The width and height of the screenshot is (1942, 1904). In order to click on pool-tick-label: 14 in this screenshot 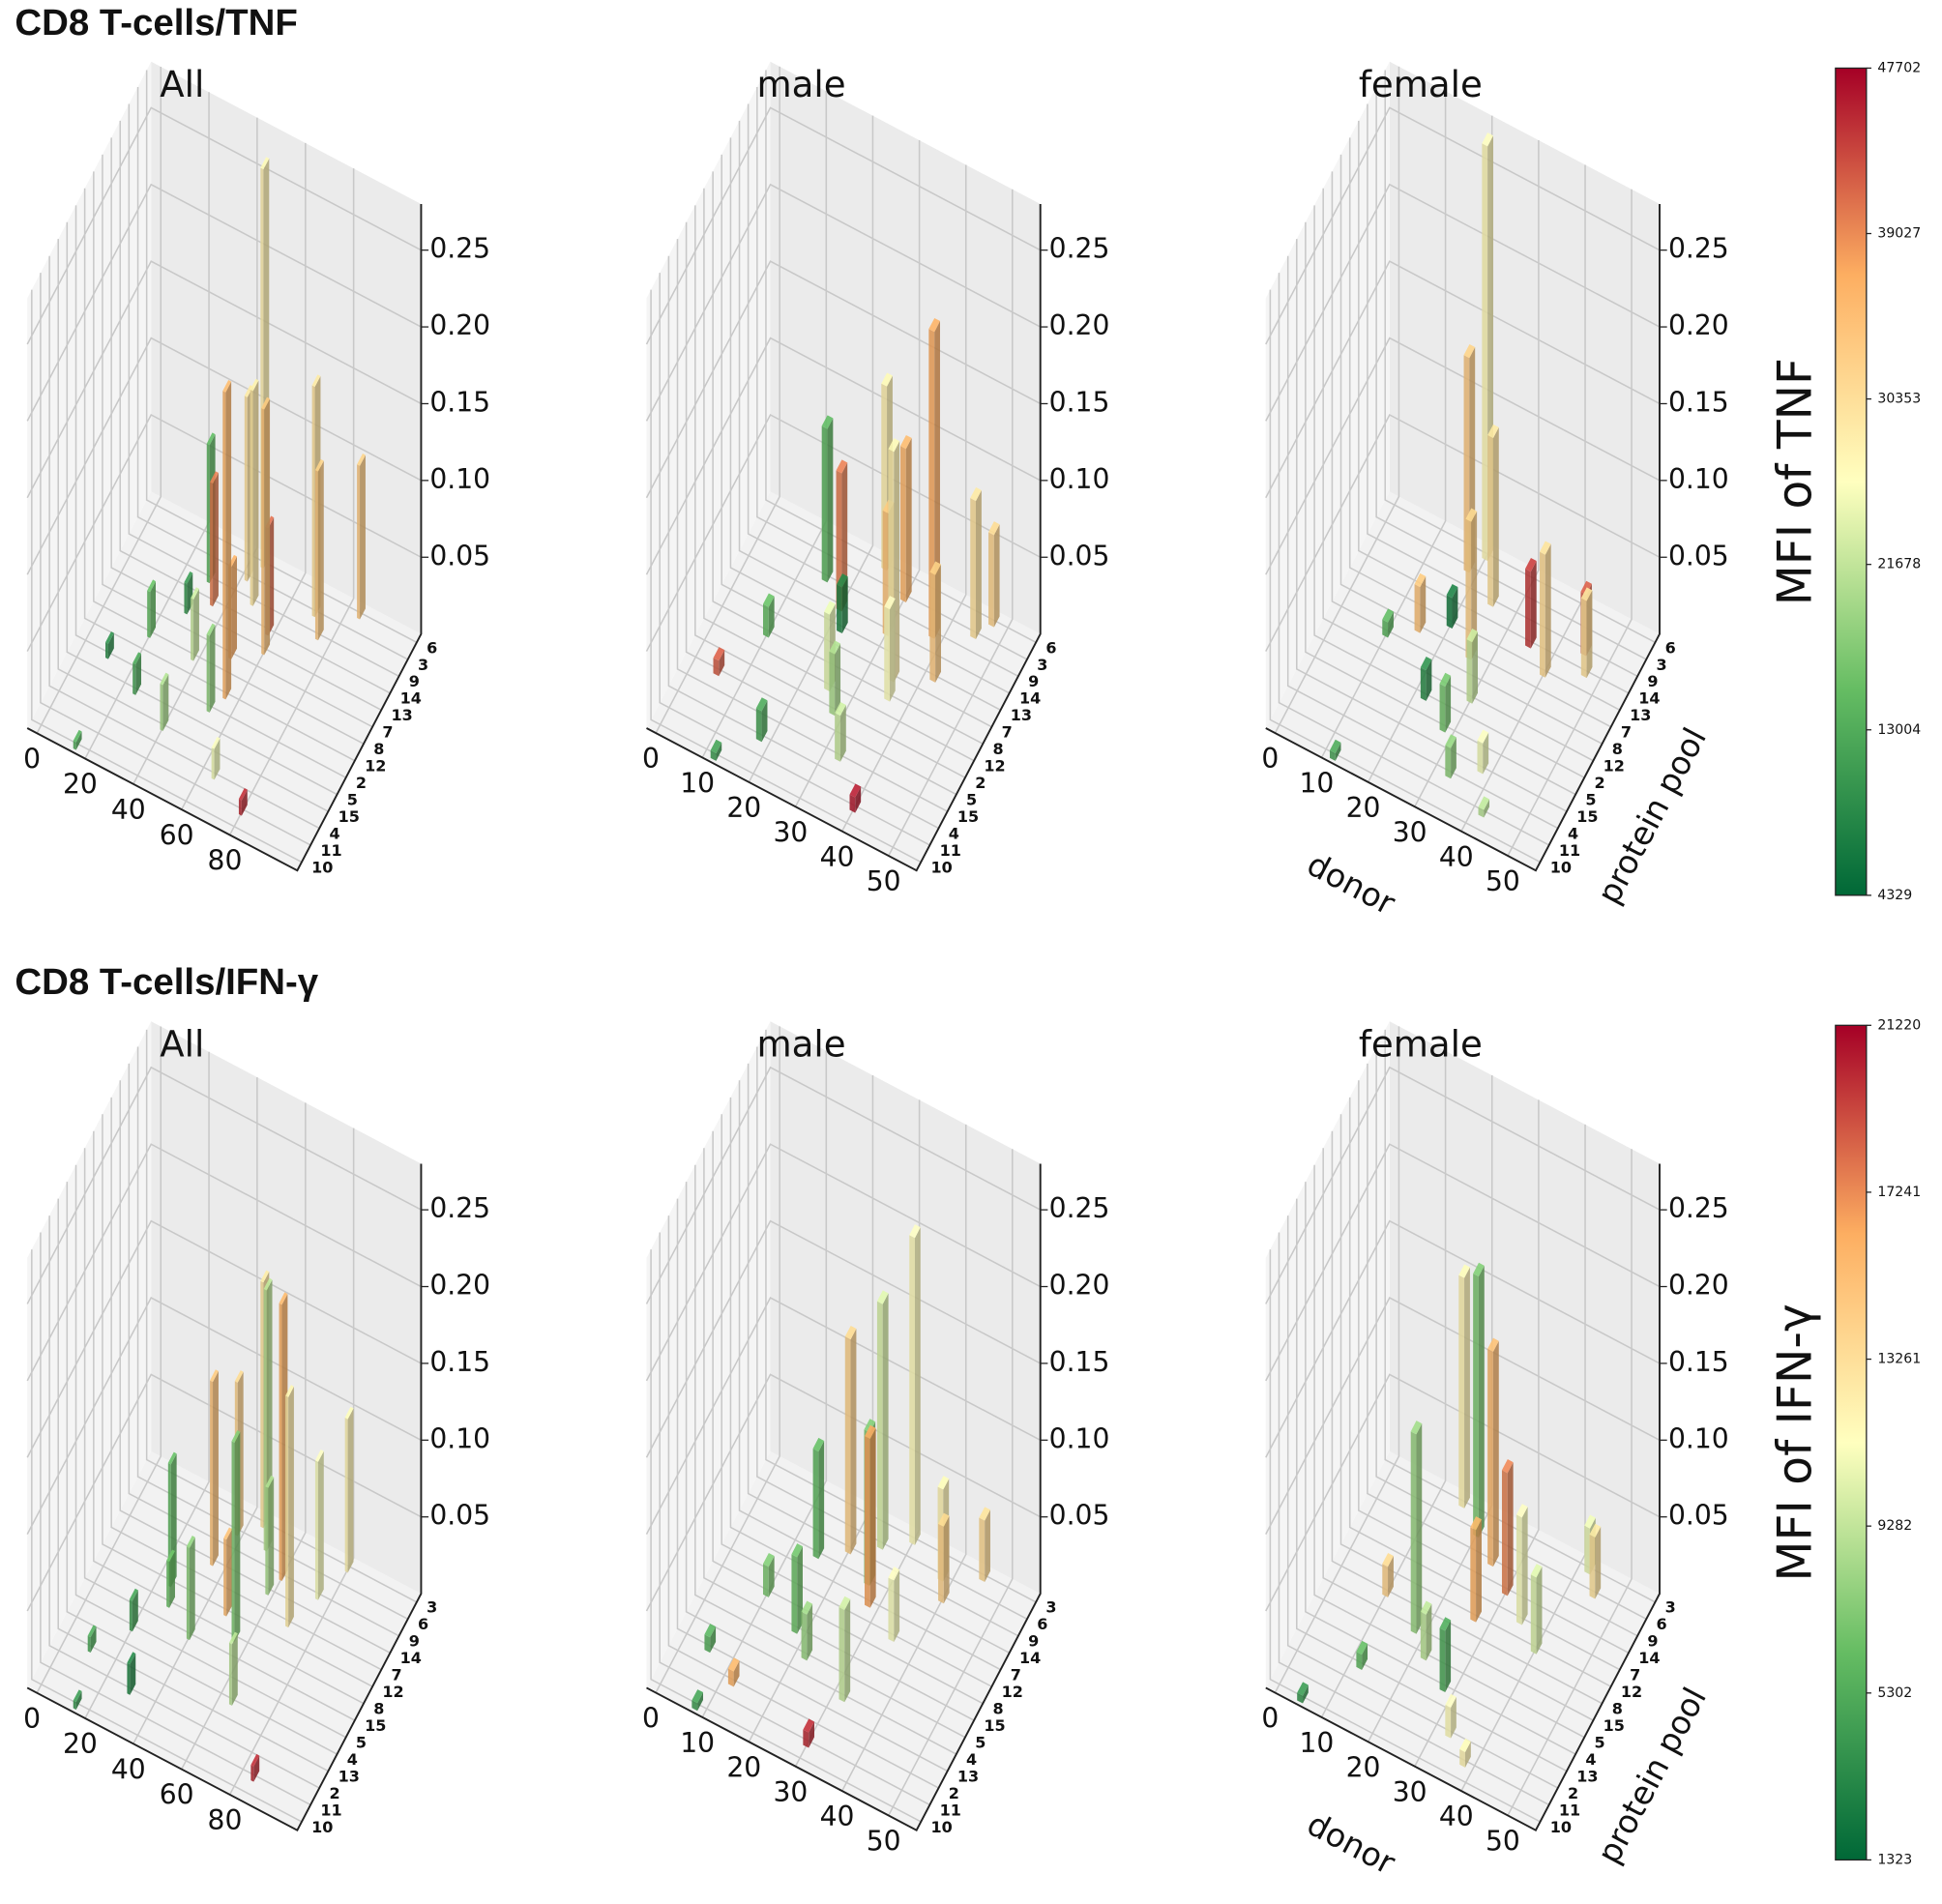, I will do `click(411, 1658)`.